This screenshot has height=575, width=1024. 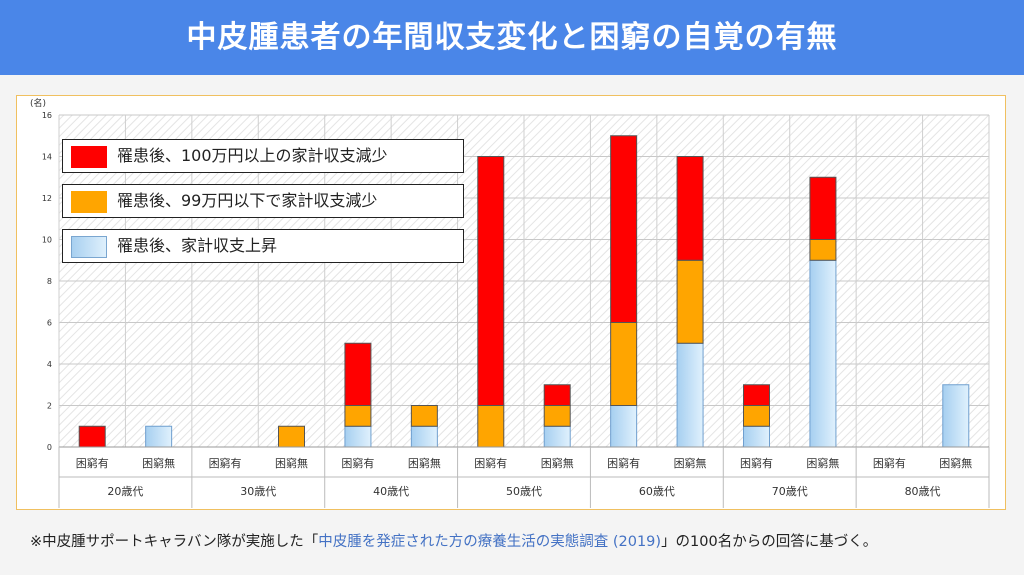 I want to click on legend-label: 罹患後、100万円以上の家計収支減少, so click(x=252, y=155).